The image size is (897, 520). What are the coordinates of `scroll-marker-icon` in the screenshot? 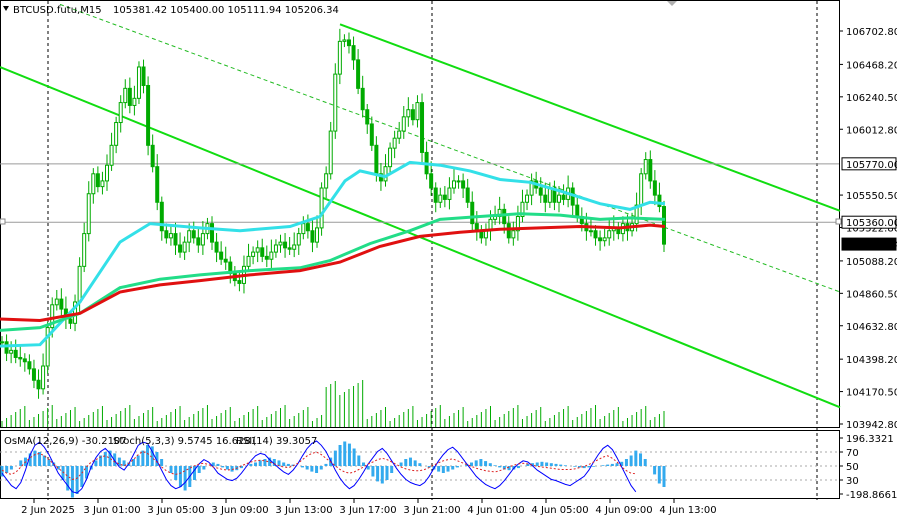 It's located at (672, 3).